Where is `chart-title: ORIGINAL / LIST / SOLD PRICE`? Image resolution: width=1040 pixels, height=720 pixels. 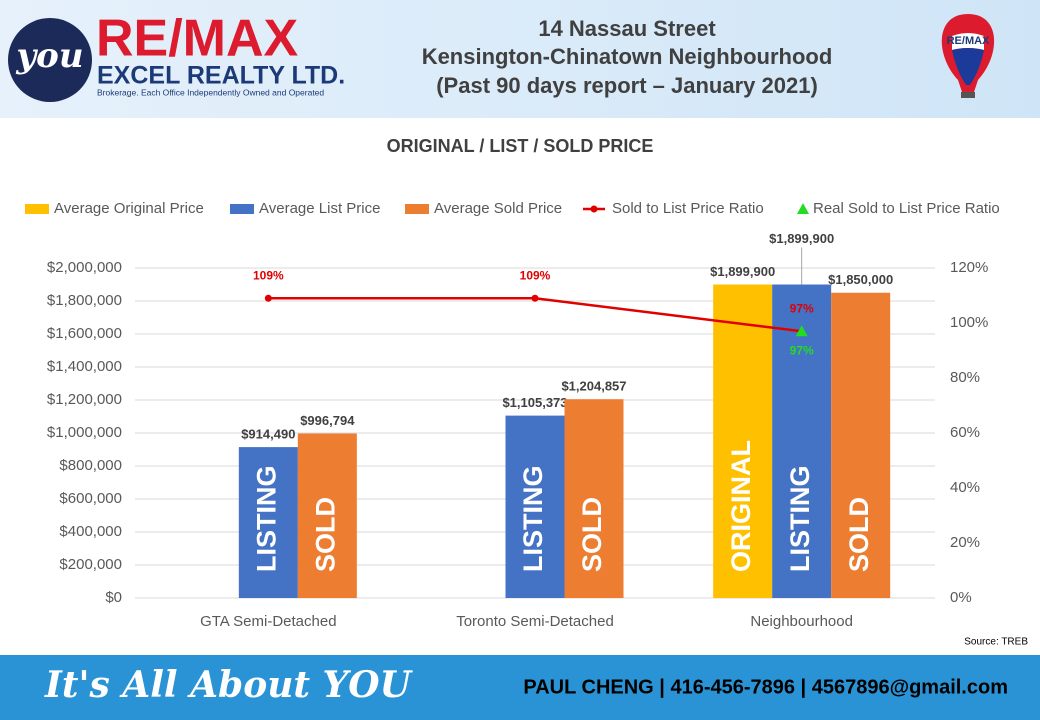
chart-title: ORIGINAL / LIST / SOLD PRICE is located at coordinates (520, 146).